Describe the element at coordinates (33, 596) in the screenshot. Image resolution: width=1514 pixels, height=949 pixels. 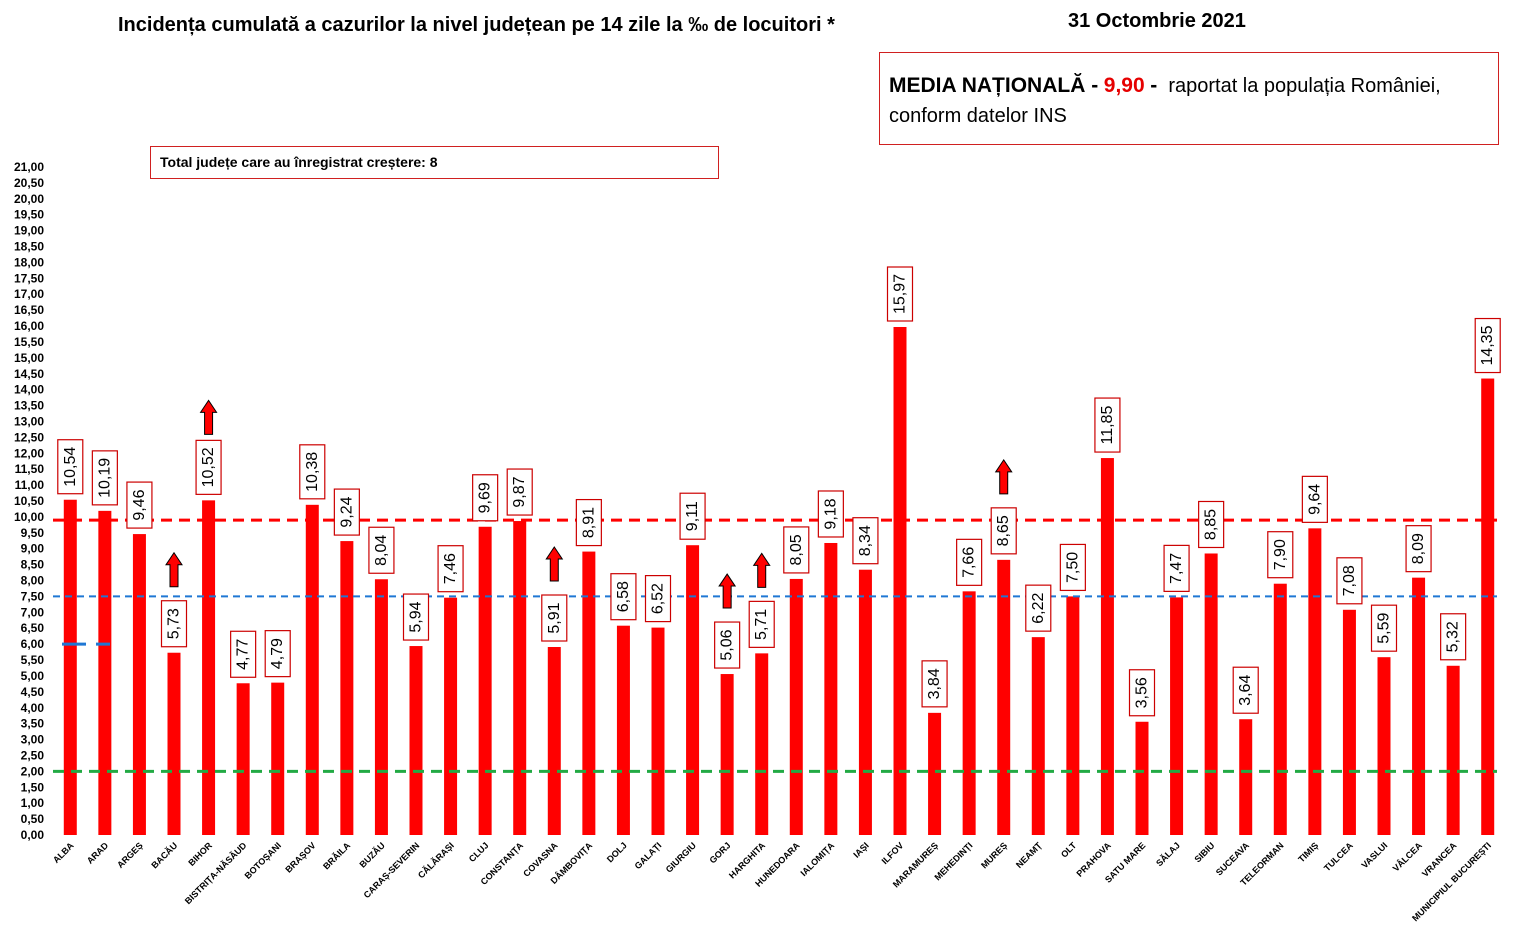
I see `y-tick-label: 7,50` at that location.